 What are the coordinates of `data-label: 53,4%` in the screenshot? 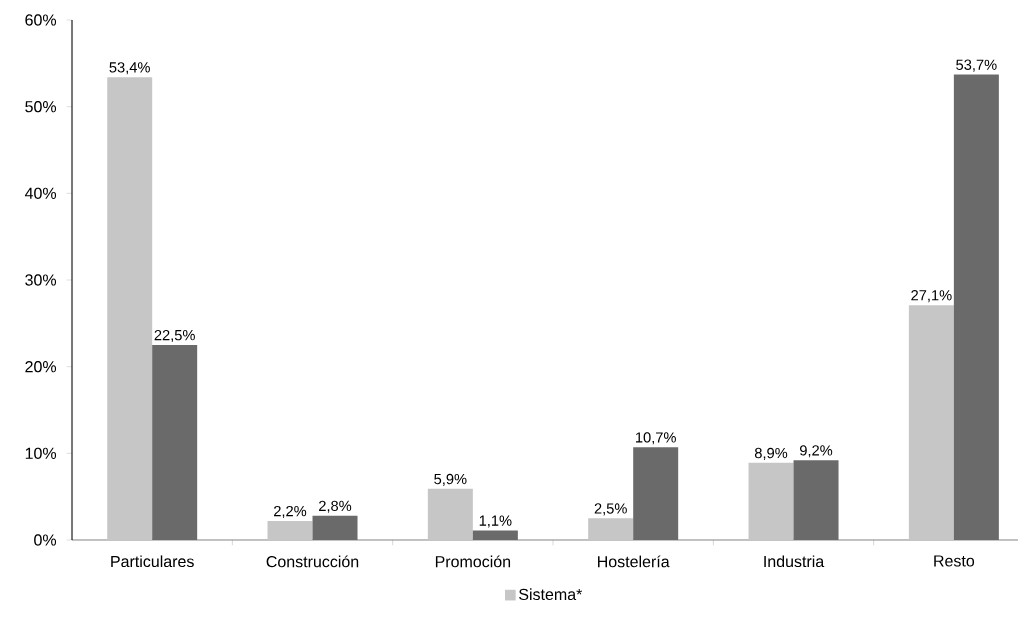 It's located at (129, 68).